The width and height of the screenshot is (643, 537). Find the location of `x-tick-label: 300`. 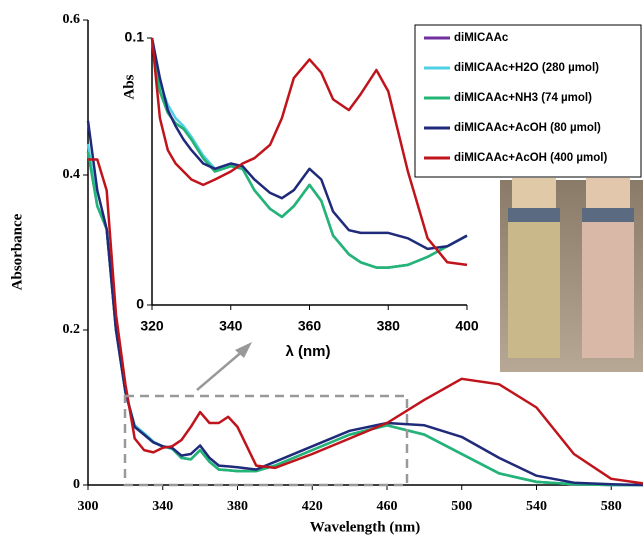

x-tick-label: 300 is located at coordinates (88, 506).